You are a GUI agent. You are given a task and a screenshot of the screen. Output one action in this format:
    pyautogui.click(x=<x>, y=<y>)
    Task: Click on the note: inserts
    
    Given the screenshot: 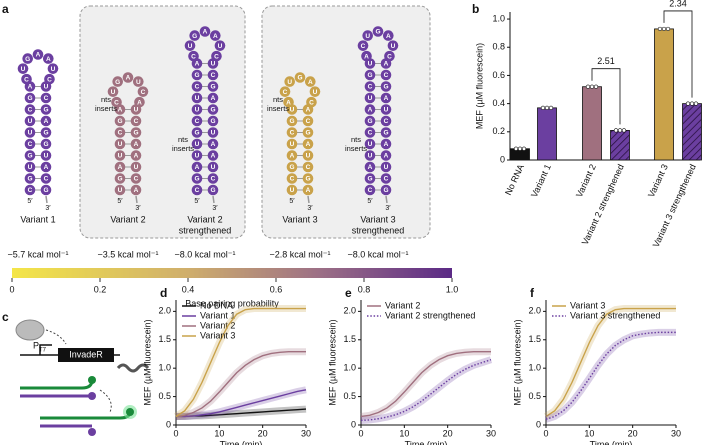 What is the action you would take?
    pyautogui.click(x=278, y=108)
    